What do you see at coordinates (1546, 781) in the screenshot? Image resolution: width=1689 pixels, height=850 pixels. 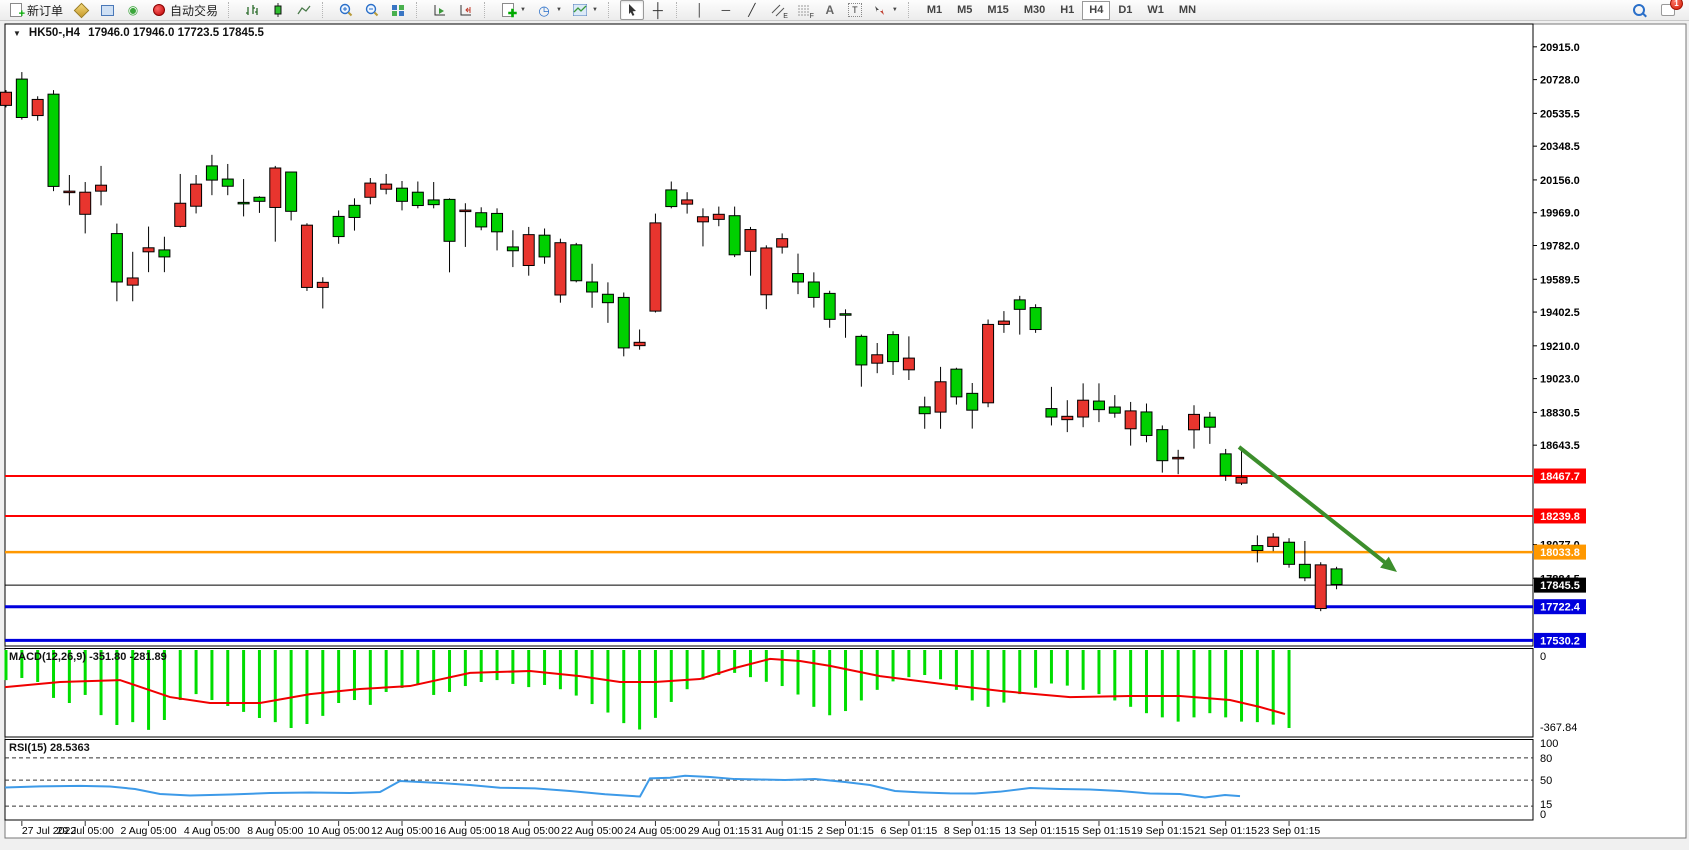 I see `svg-text: 50` at bounding box center [1546, 781].